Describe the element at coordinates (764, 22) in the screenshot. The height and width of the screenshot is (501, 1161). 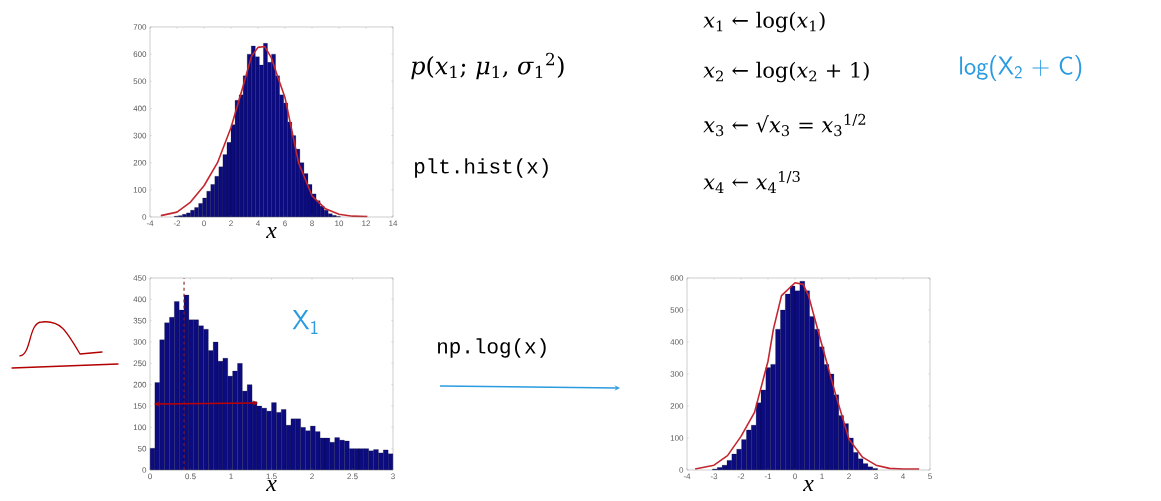
I see `text: x$_{1}$ ← log(x$_{1}$)` at that location.